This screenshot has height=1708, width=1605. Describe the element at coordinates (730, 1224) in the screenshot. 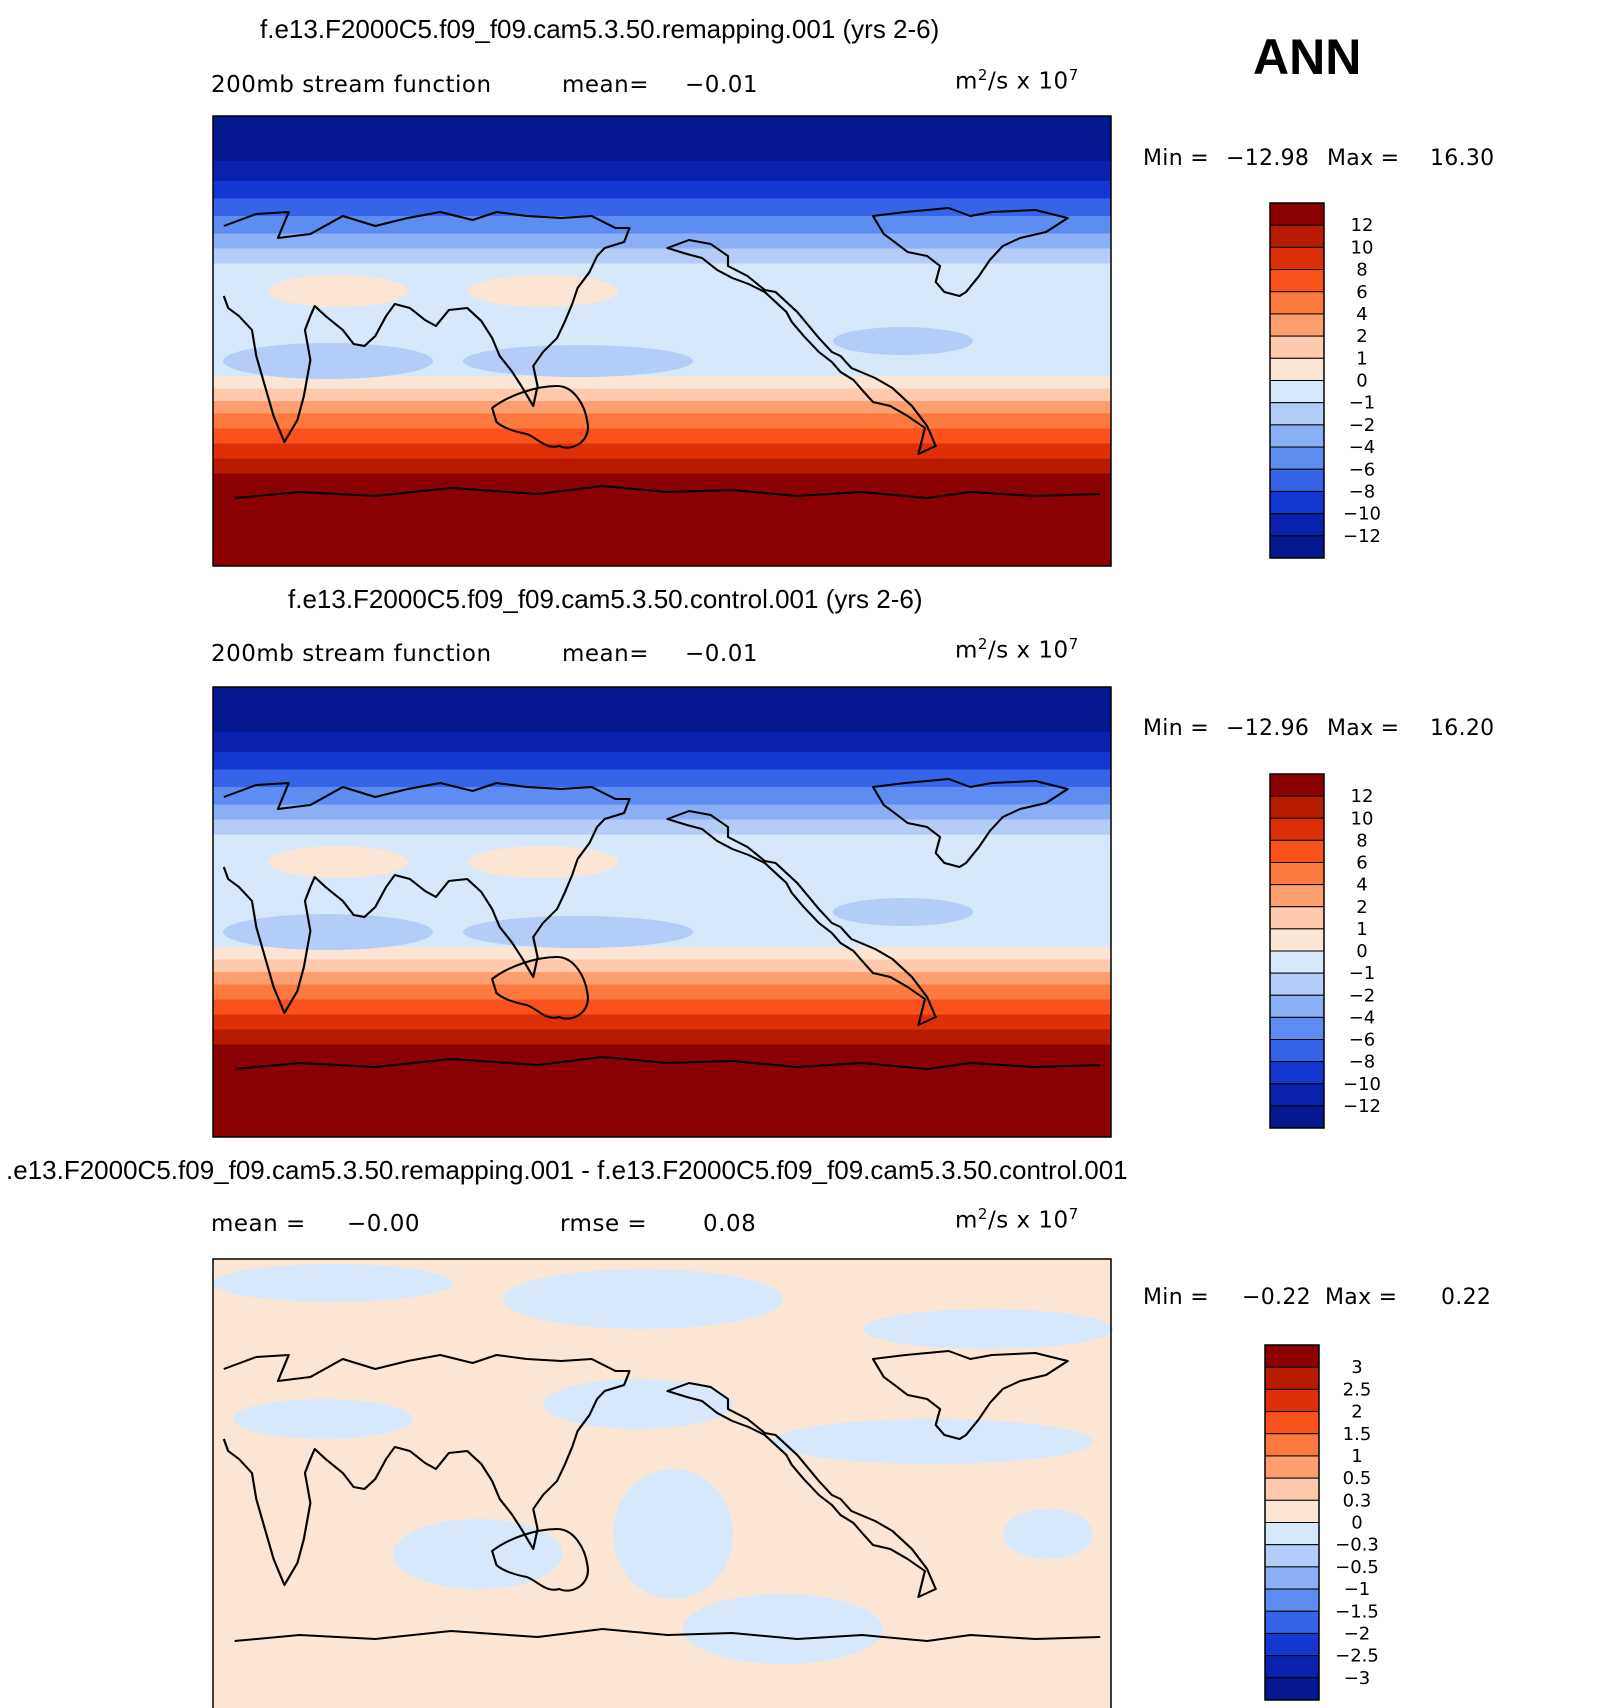

I see `panel-3-rmse-value: 0.08` at that location.